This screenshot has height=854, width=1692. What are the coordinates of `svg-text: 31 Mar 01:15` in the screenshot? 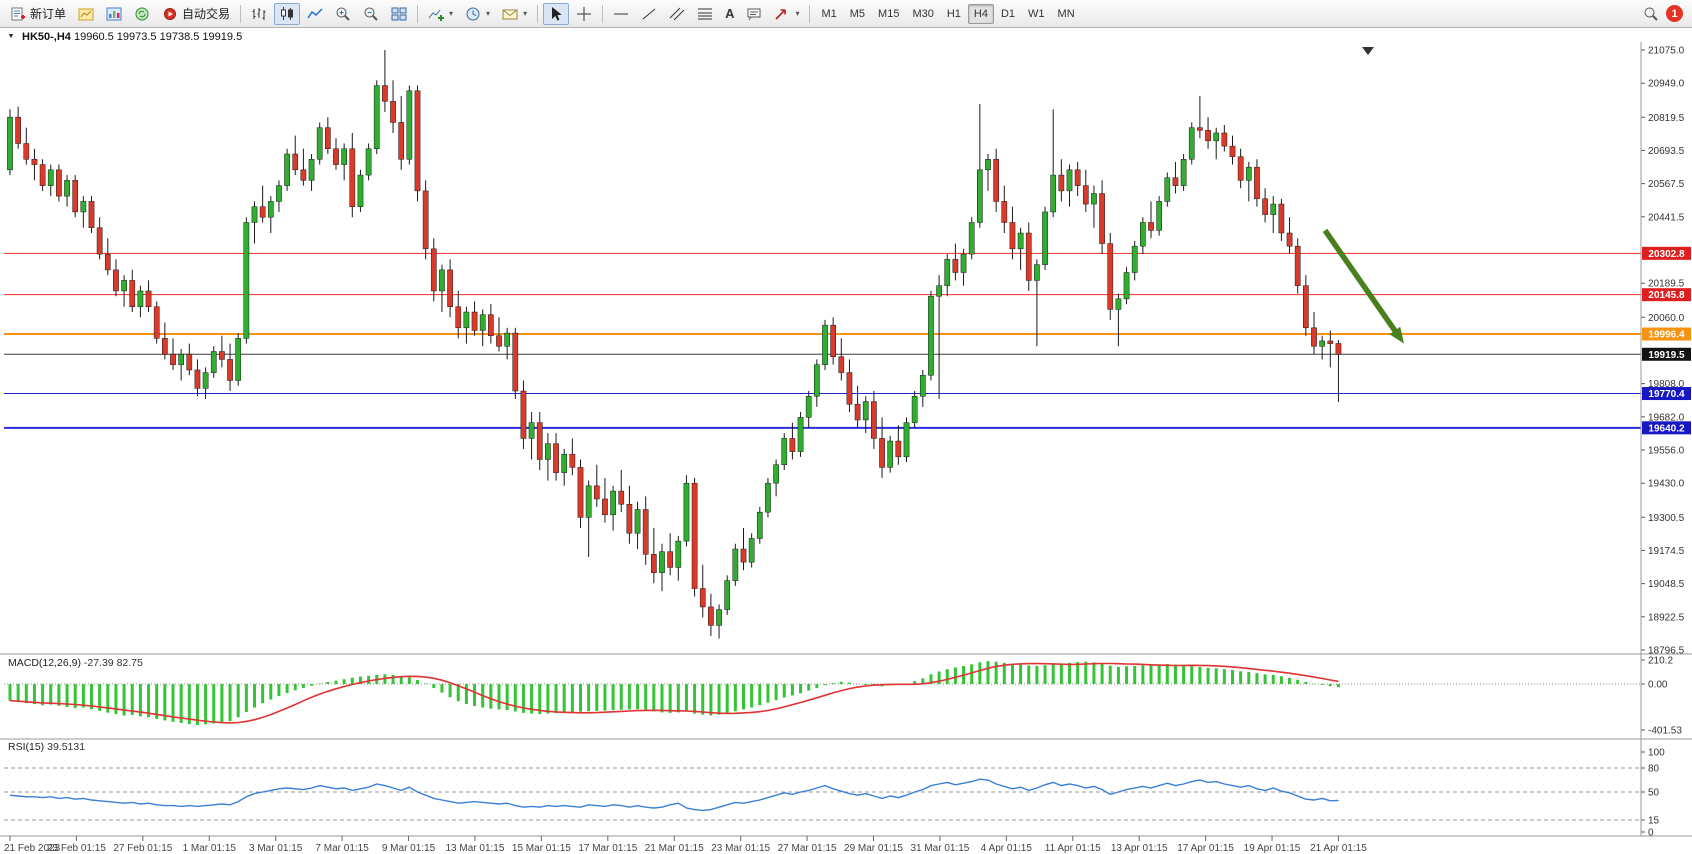 It's located at (939, 848).